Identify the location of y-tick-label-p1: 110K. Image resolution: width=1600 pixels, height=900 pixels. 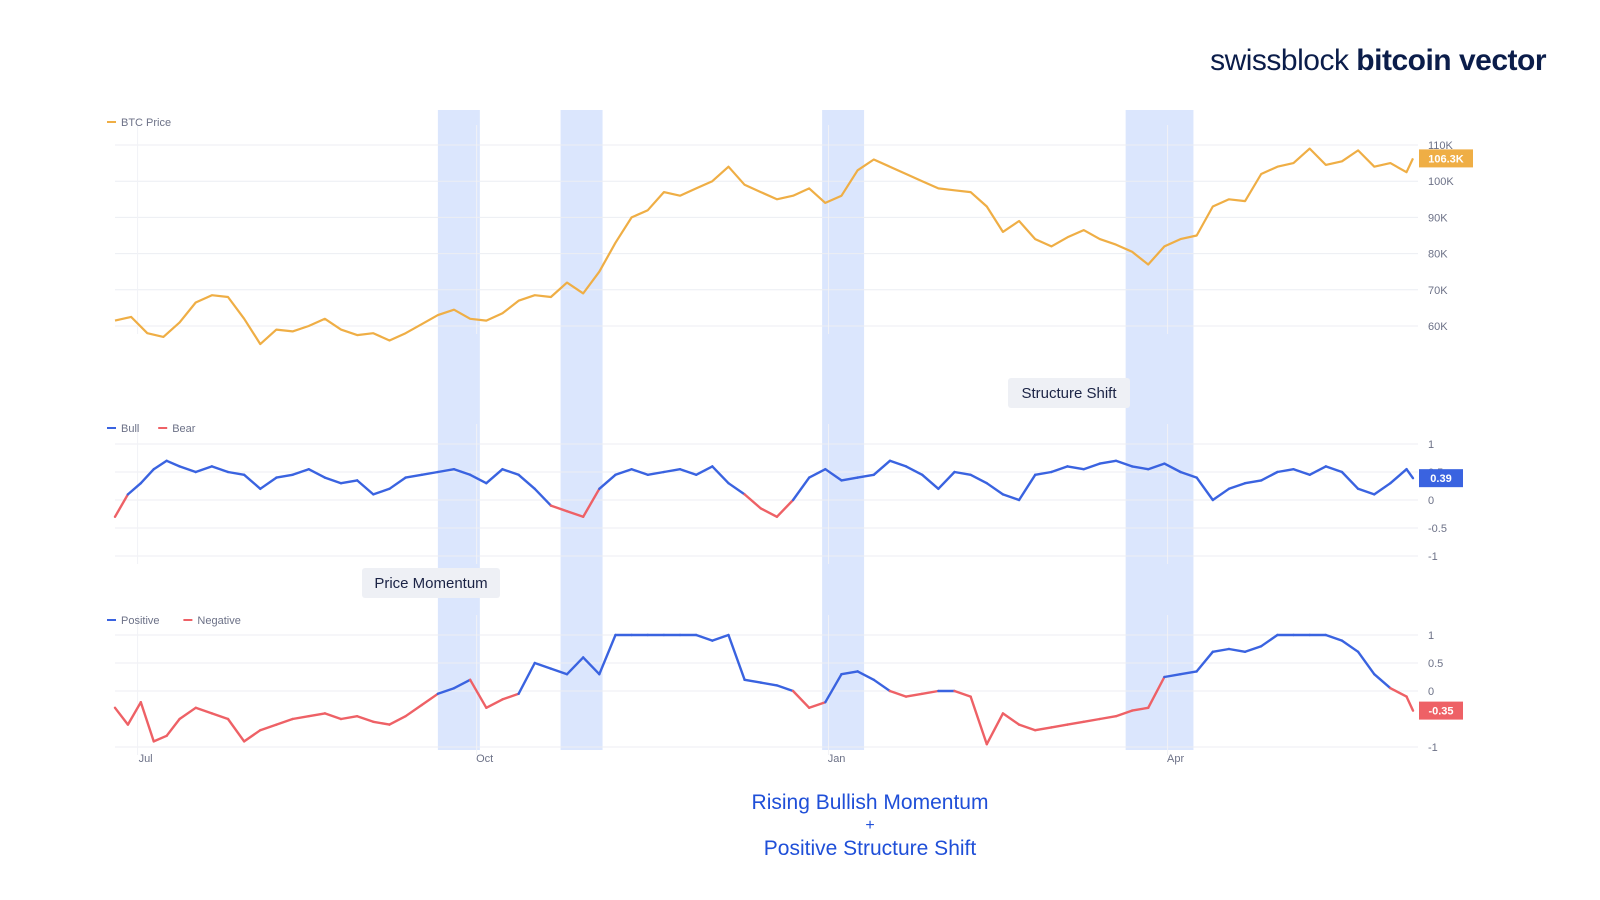
(1441, 146).